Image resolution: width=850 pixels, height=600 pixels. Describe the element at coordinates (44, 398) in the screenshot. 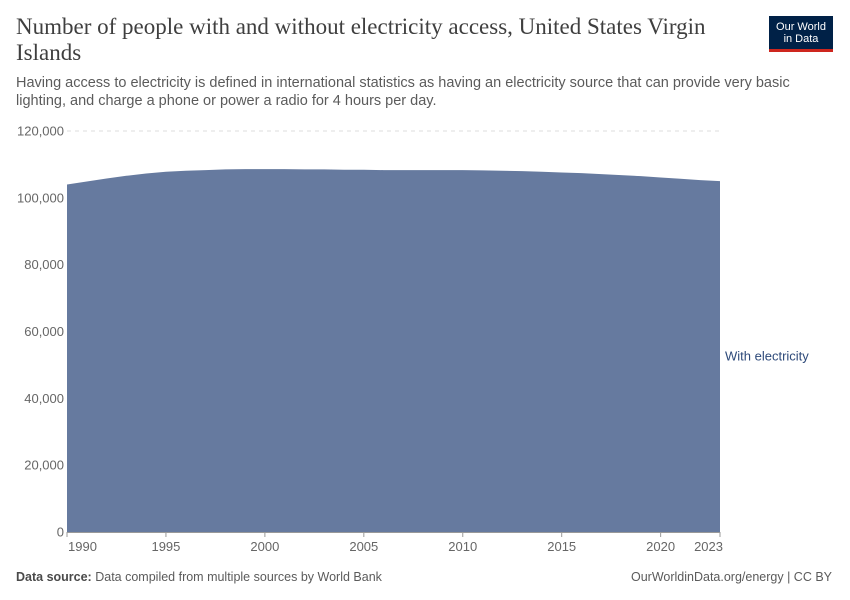

I see `y-tick-label: 40,000` at that location.